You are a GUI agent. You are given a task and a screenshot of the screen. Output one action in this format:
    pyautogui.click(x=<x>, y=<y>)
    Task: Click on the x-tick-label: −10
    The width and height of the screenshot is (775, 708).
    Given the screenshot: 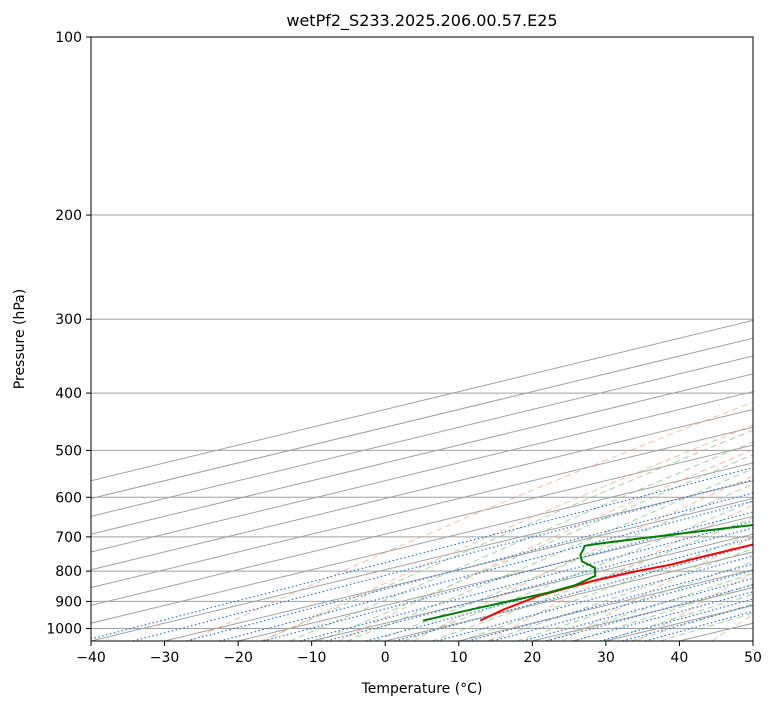 What is the action you would take?
    pyautogui.click(x=312, y=658)
    